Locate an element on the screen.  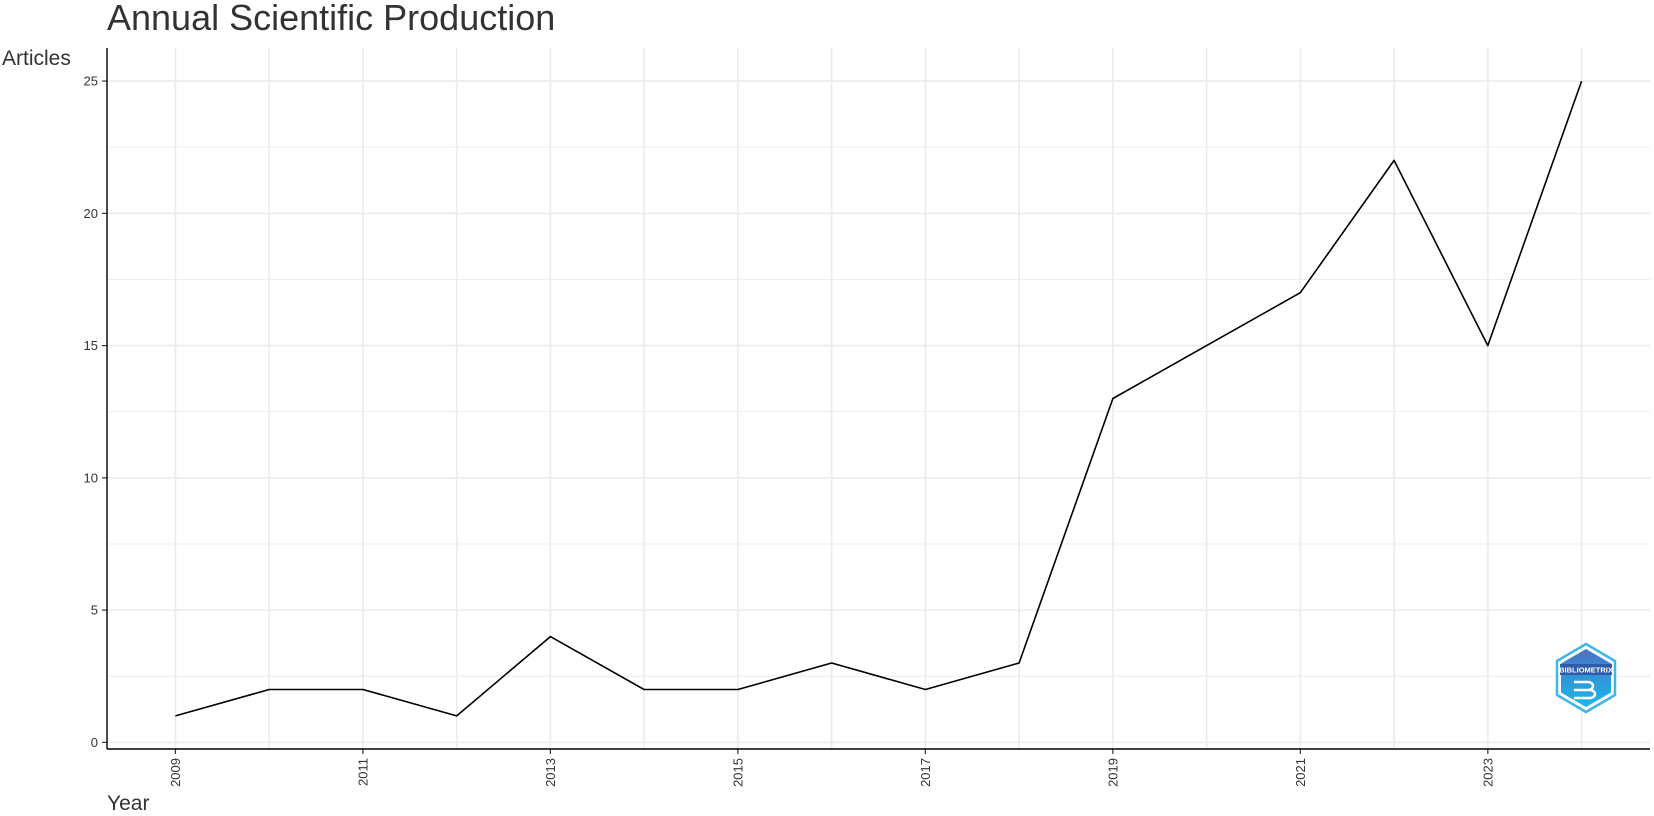
x-tick-label: 2009 is located at coordinates (175, 772).